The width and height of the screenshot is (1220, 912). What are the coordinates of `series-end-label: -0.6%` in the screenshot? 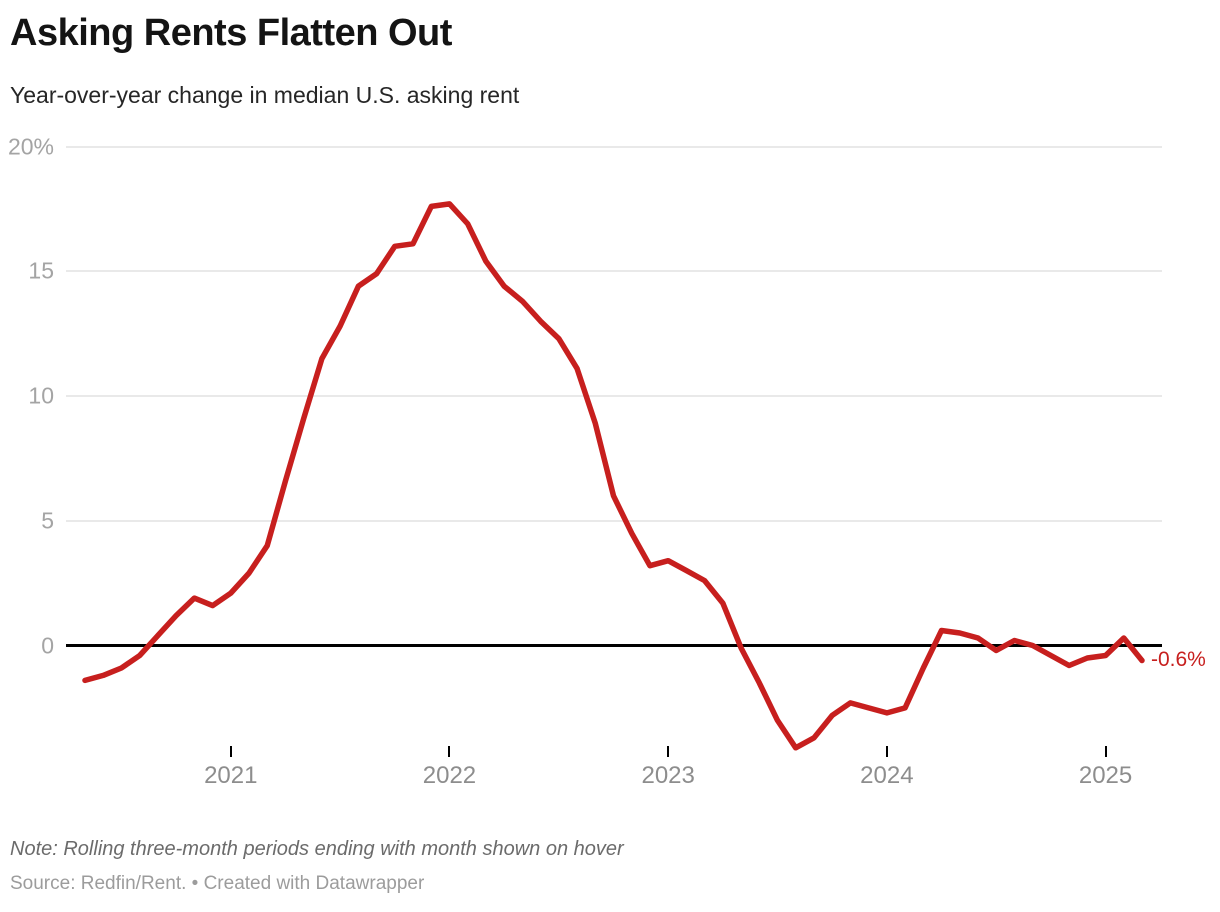 It's located at (1178, 660).